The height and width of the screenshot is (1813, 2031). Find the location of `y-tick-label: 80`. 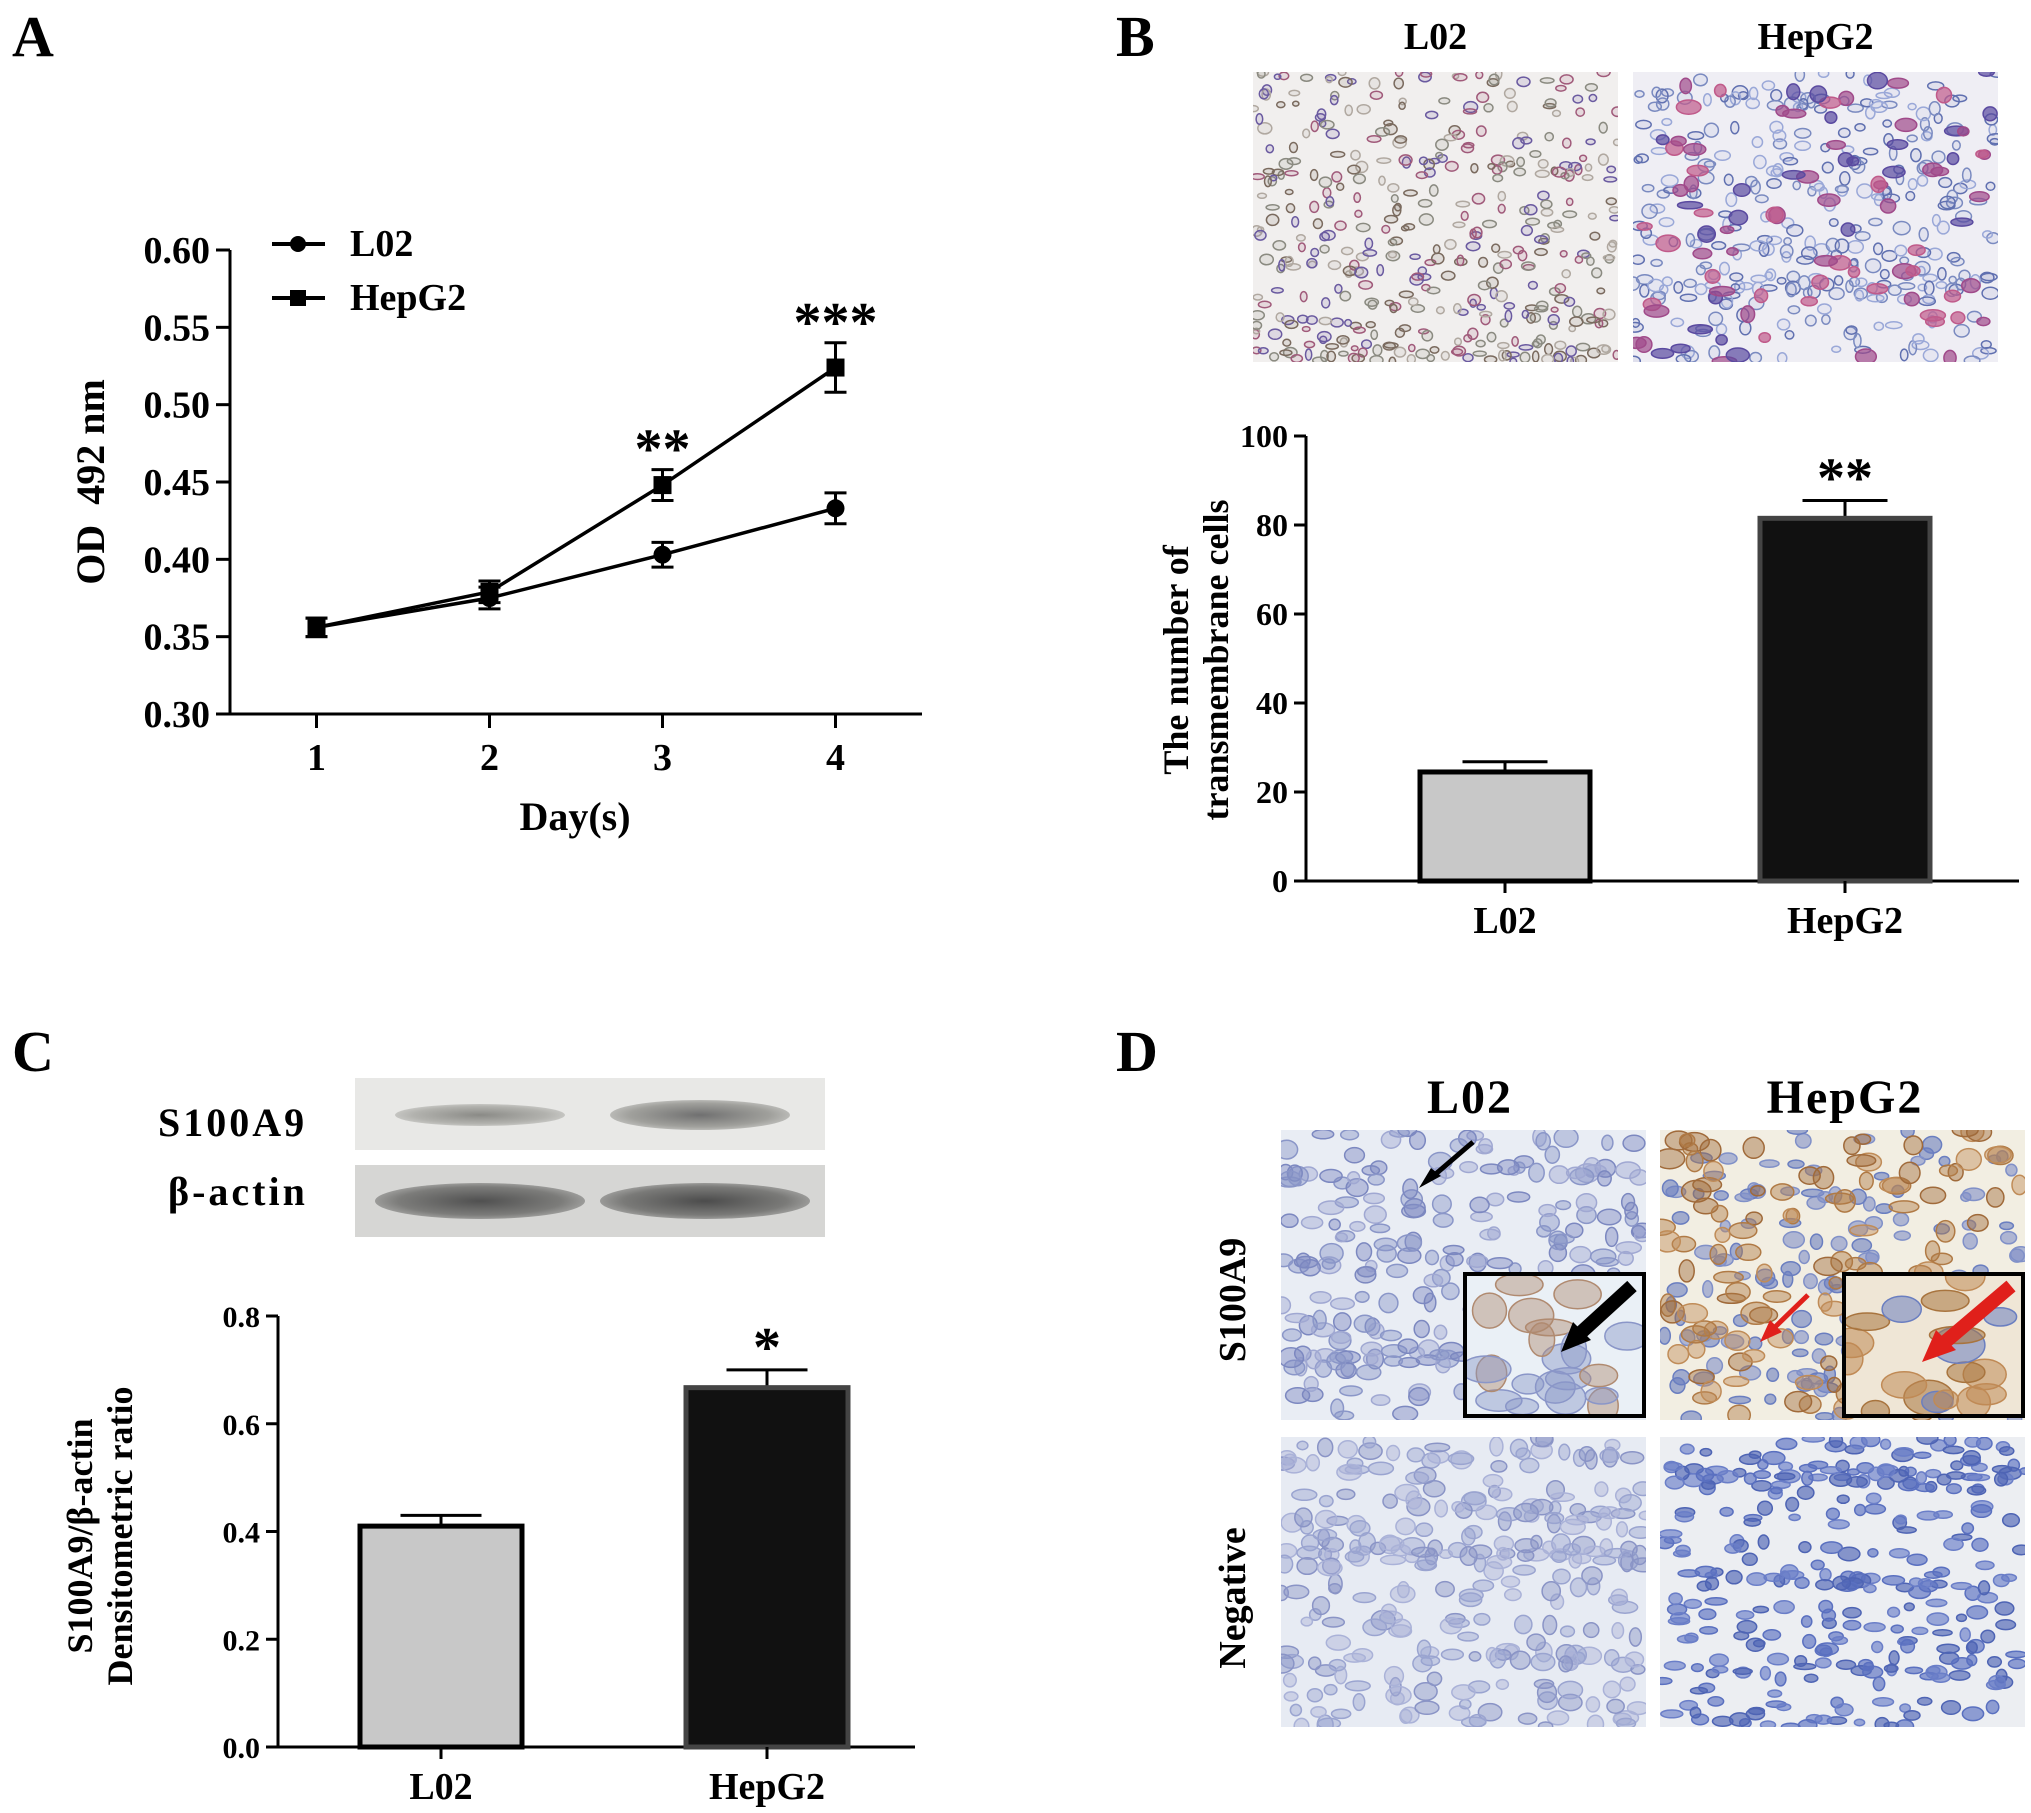

y-tick-label: 80 is located at coordinates (1272, 525).